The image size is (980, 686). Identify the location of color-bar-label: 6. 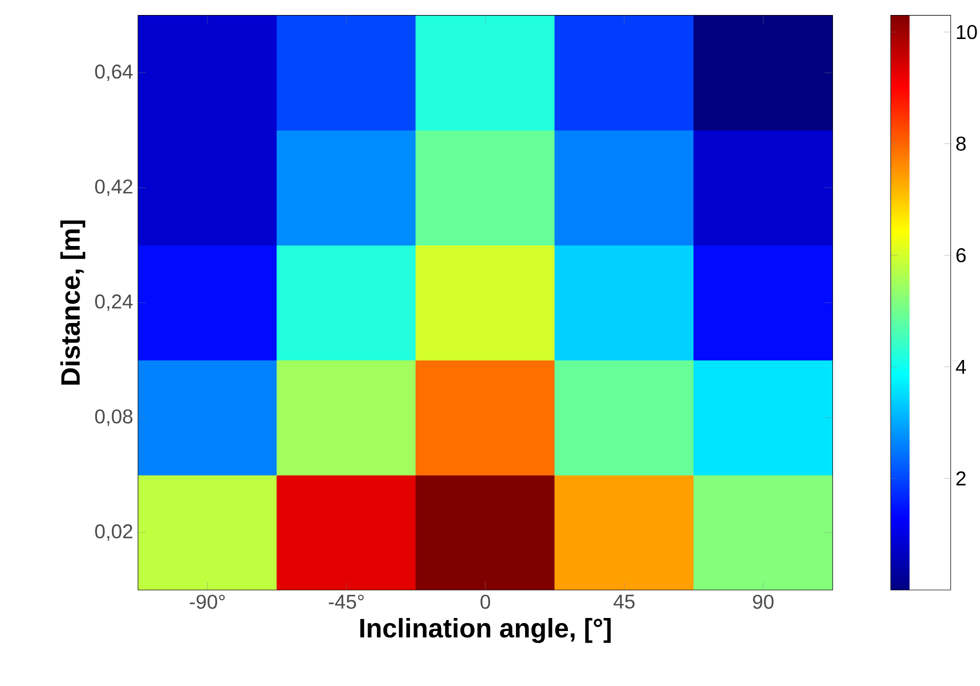
(961, 255).